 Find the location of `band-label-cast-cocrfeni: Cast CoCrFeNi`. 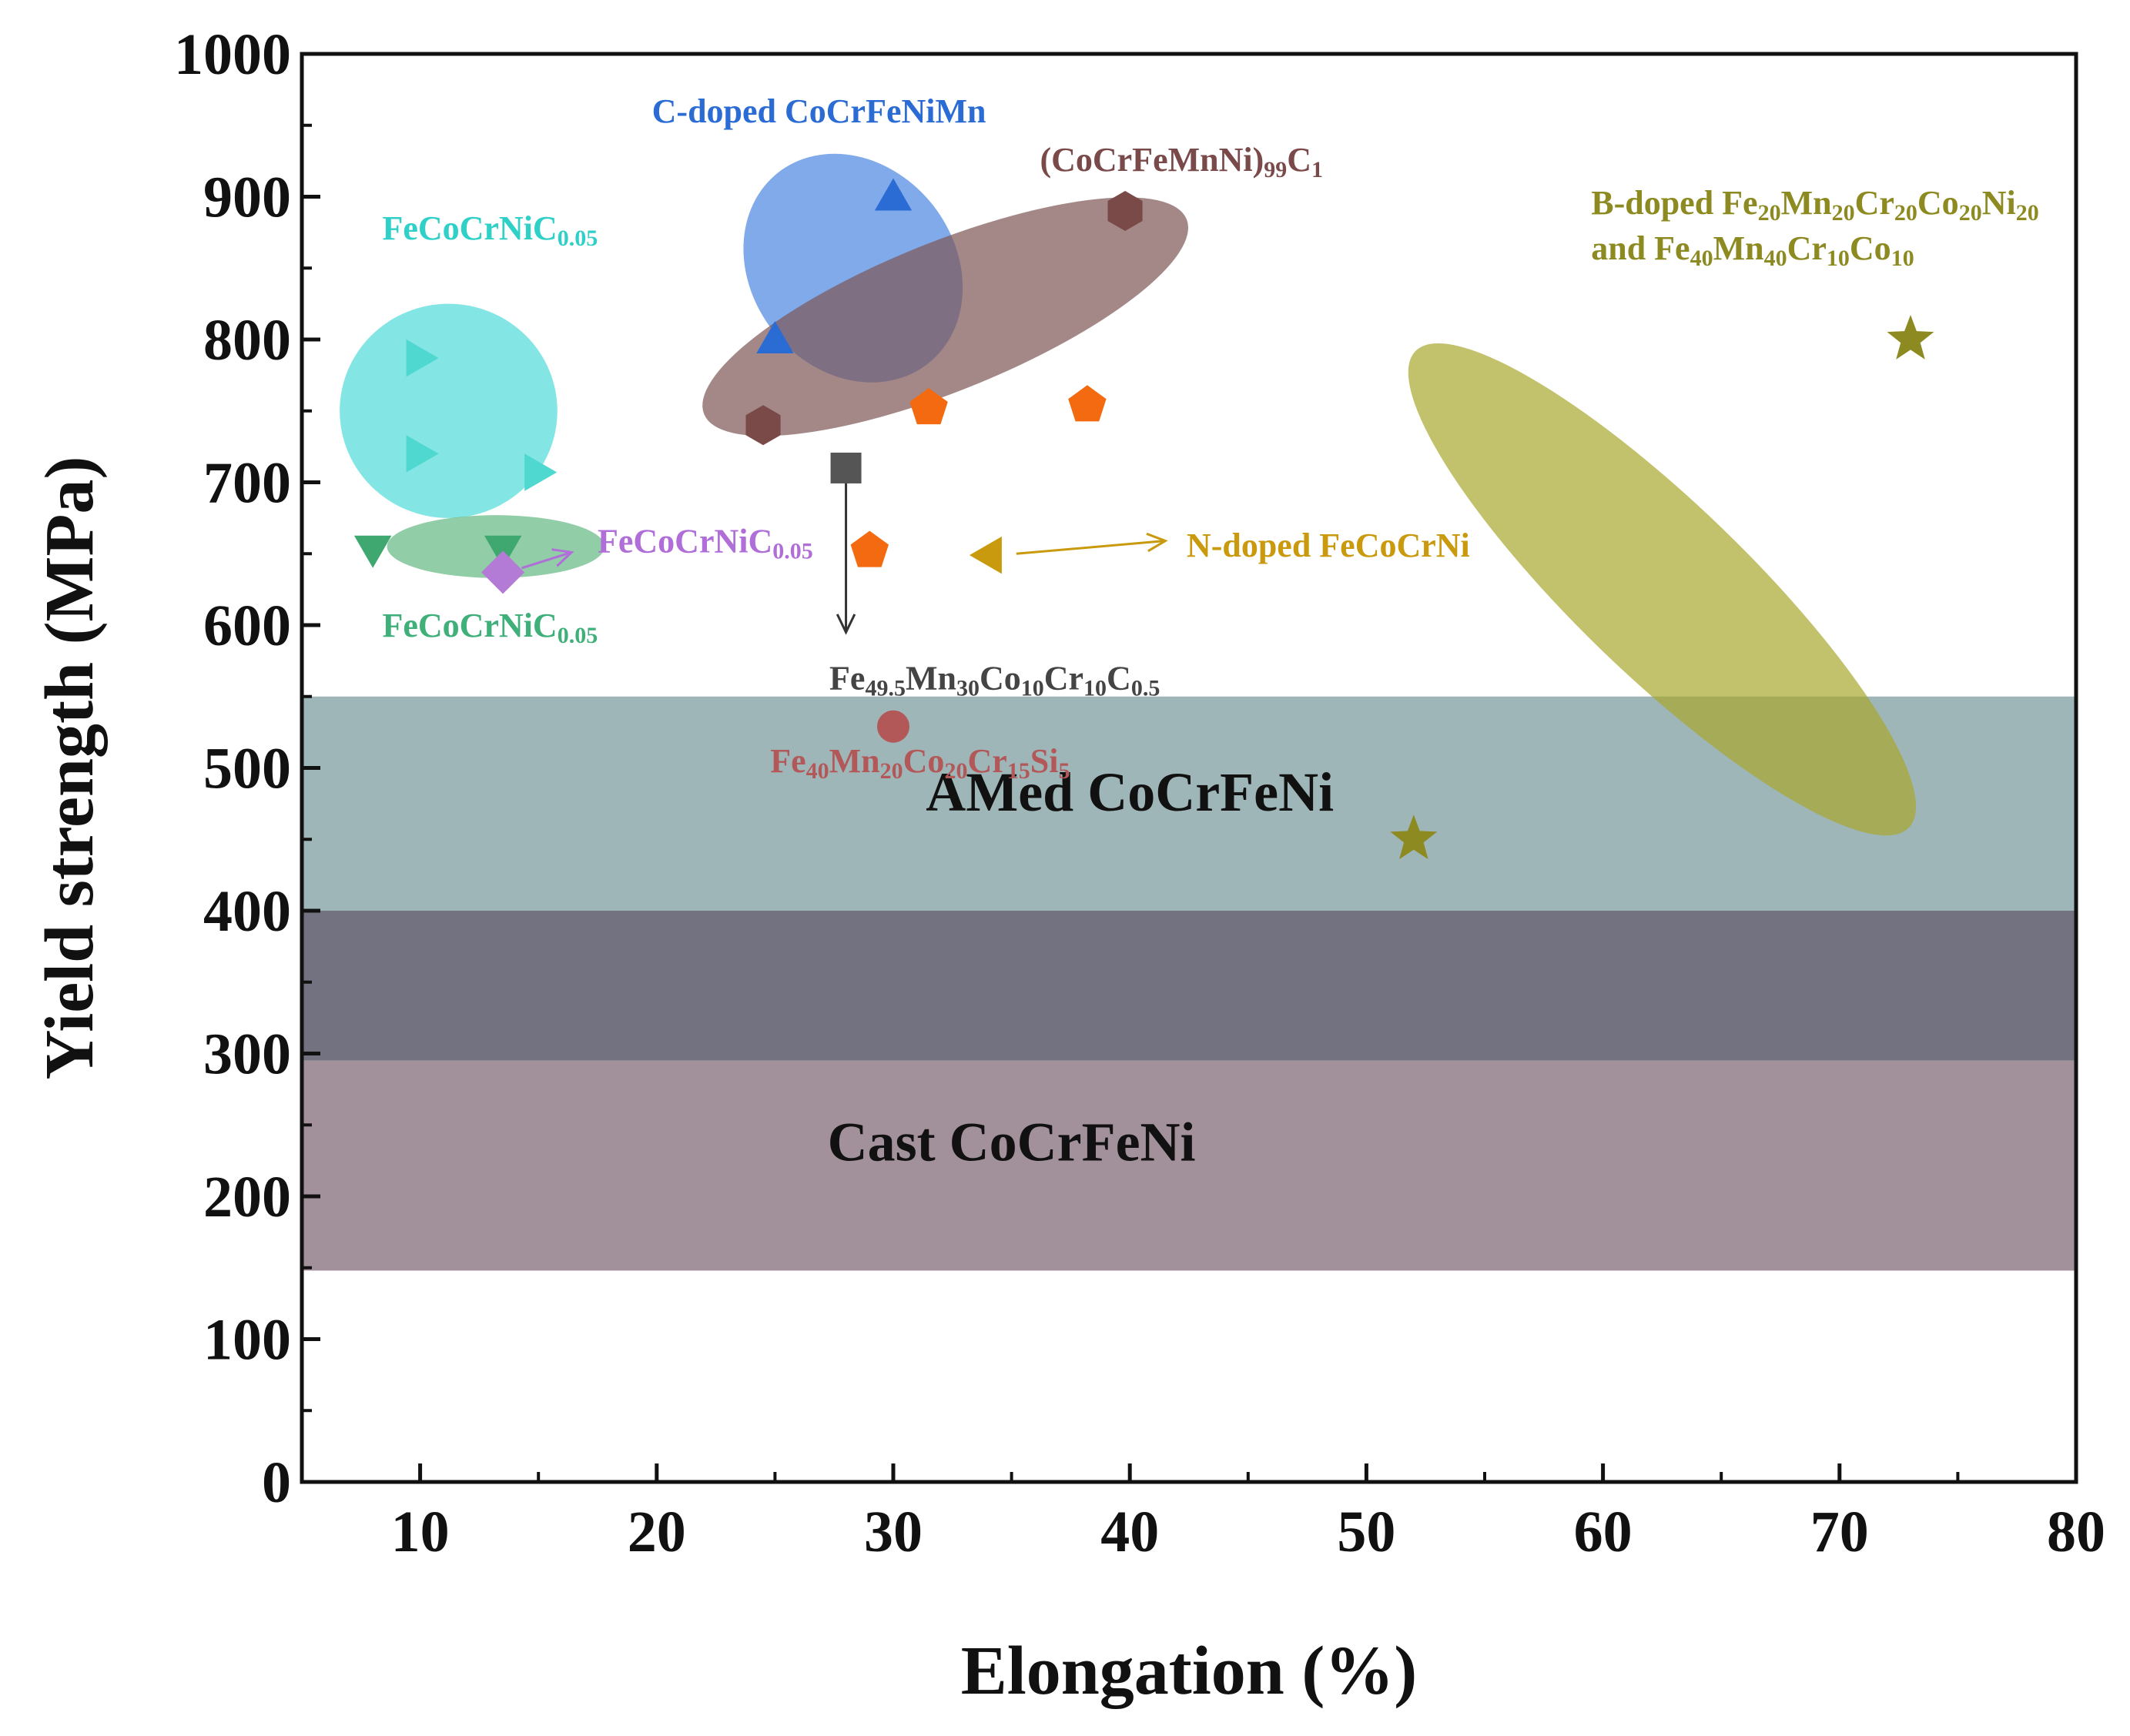

band-label-cast-cocrfeni: Cast CoCrFeNi is located at coordinates (1012, 1142).